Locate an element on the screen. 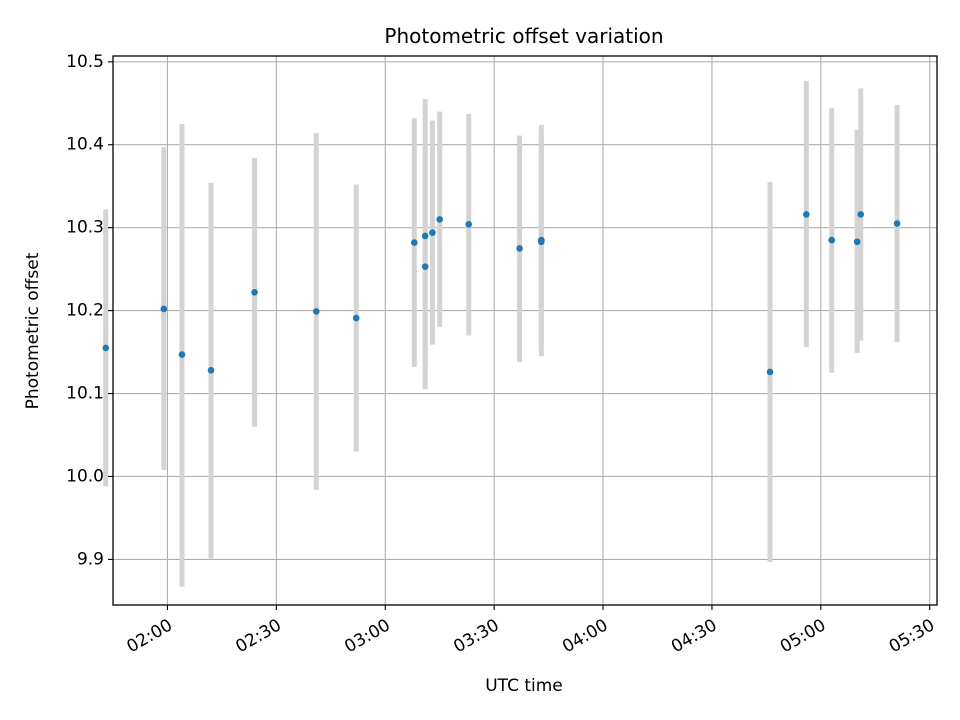 Image resolution: width=960 pixels, height=720 pixels. y-tick-label: 10.0 is located at coordinates (85, 476).